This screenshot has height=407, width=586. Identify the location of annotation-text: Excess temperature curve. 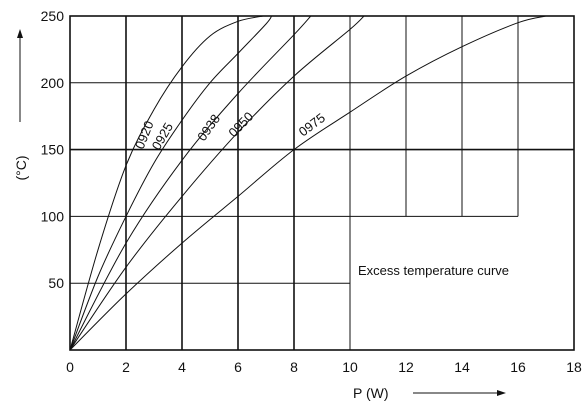
(433, 270).